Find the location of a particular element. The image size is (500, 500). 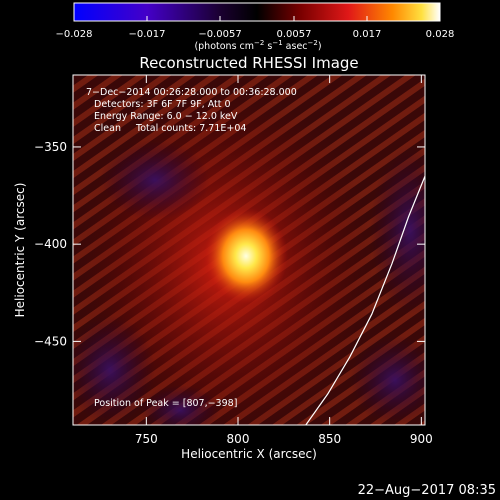

annotation-clean-counts: Clean Total counts: 7.71E+04 is located at coordinates (170, 128).